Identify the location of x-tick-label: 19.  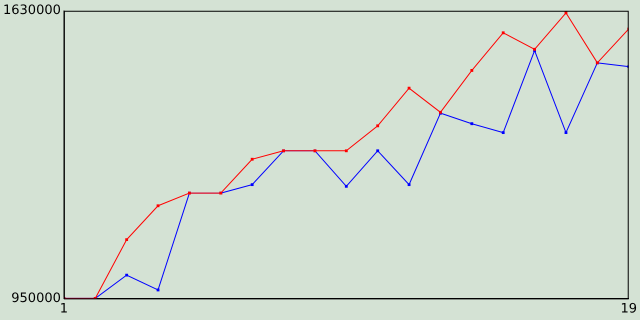
(628, 309).